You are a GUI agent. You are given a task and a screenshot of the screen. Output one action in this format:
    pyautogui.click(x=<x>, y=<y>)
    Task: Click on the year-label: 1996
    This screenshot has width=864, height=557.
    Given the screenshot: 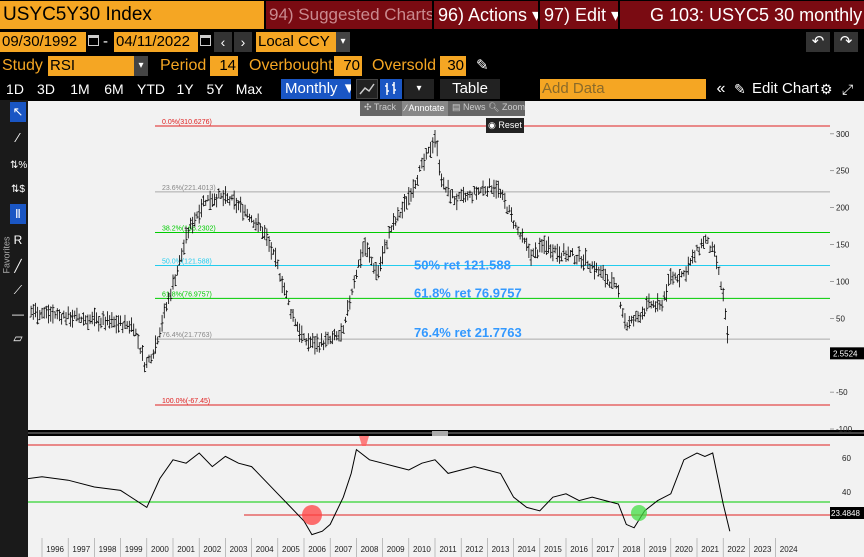 What is the action you would take?
    pyautogui.click(x=55, y=549)
    